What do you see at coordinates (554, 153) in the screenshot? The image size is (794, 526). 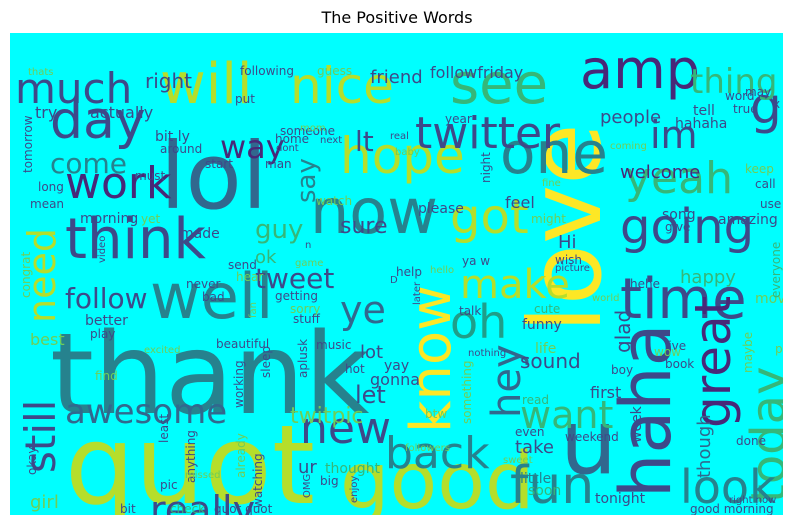 I see `cloud-word-one: one` at bounding box center [554, 153].